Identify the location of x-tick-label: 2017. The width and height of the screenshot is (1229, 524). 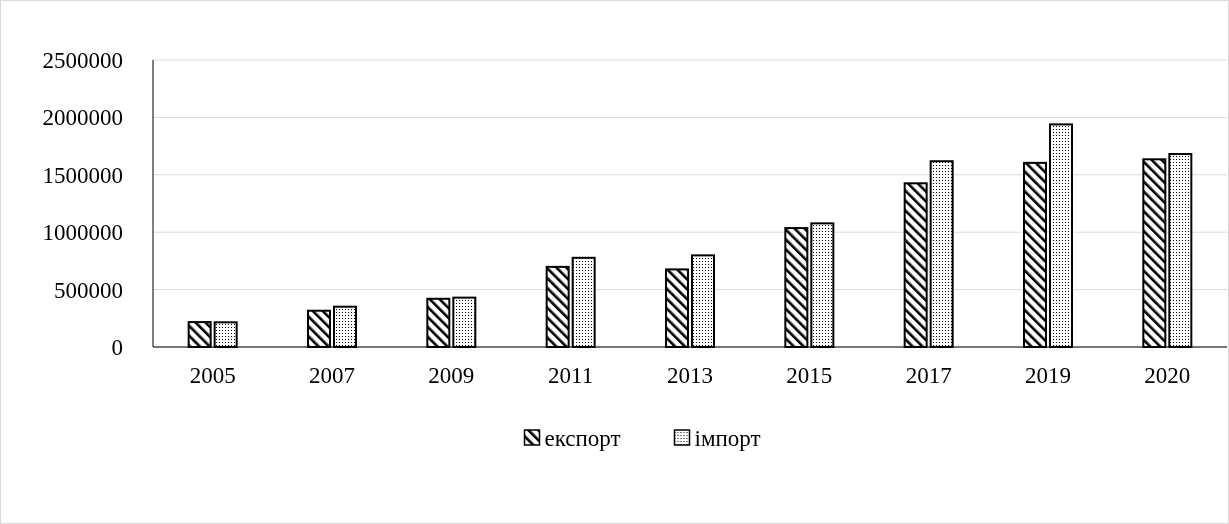
(928, 375).